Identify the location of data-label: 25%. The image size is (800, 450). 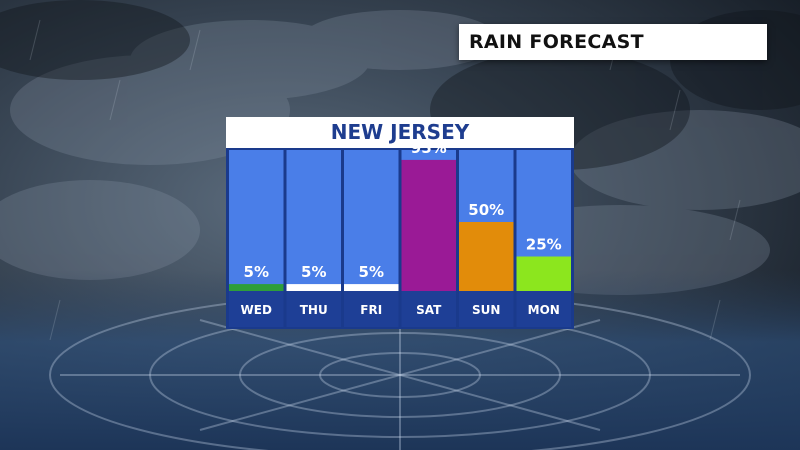
(544, 245).